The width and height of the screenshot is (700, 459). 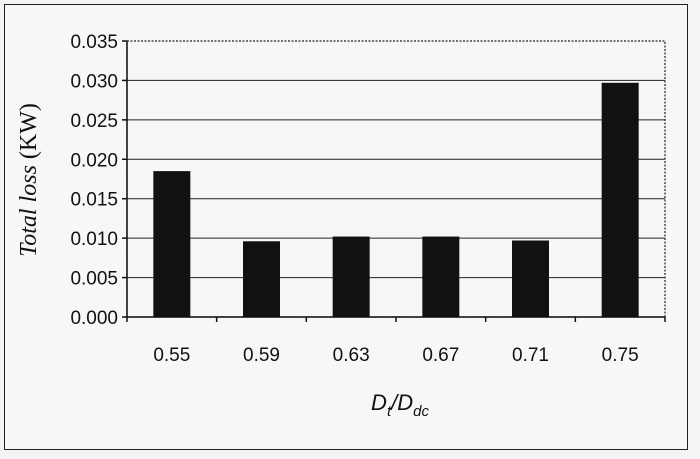 I want to click on y-tick-labels: 0.000 0.005 0.010 0.015 0.020 0.025 0.030 0.035, so click(x=98, y=180).